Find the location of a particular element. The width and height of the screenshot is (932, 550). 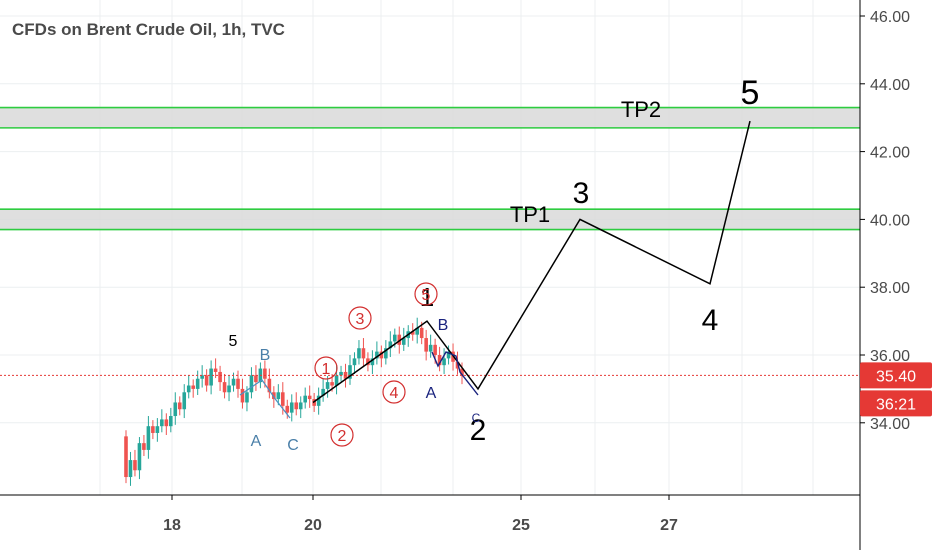

price-axis-panel is located at coordinates (896, 275).